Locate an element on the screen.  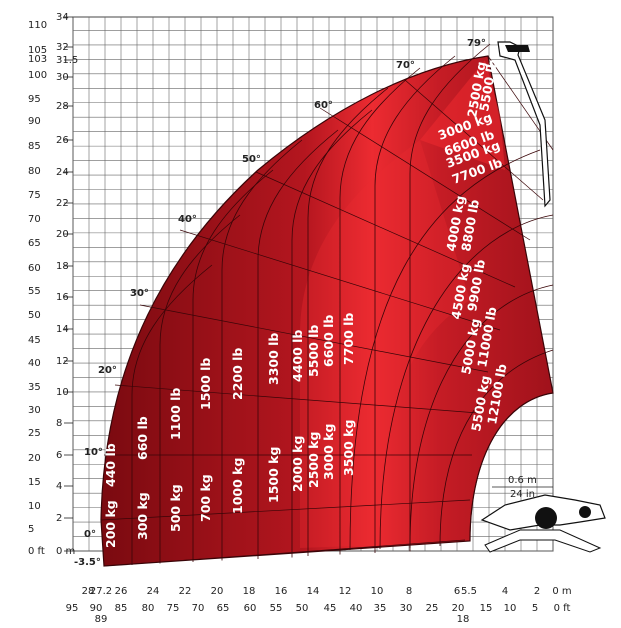
x-tick-ft: 45 is located at coordinates (330, 608).